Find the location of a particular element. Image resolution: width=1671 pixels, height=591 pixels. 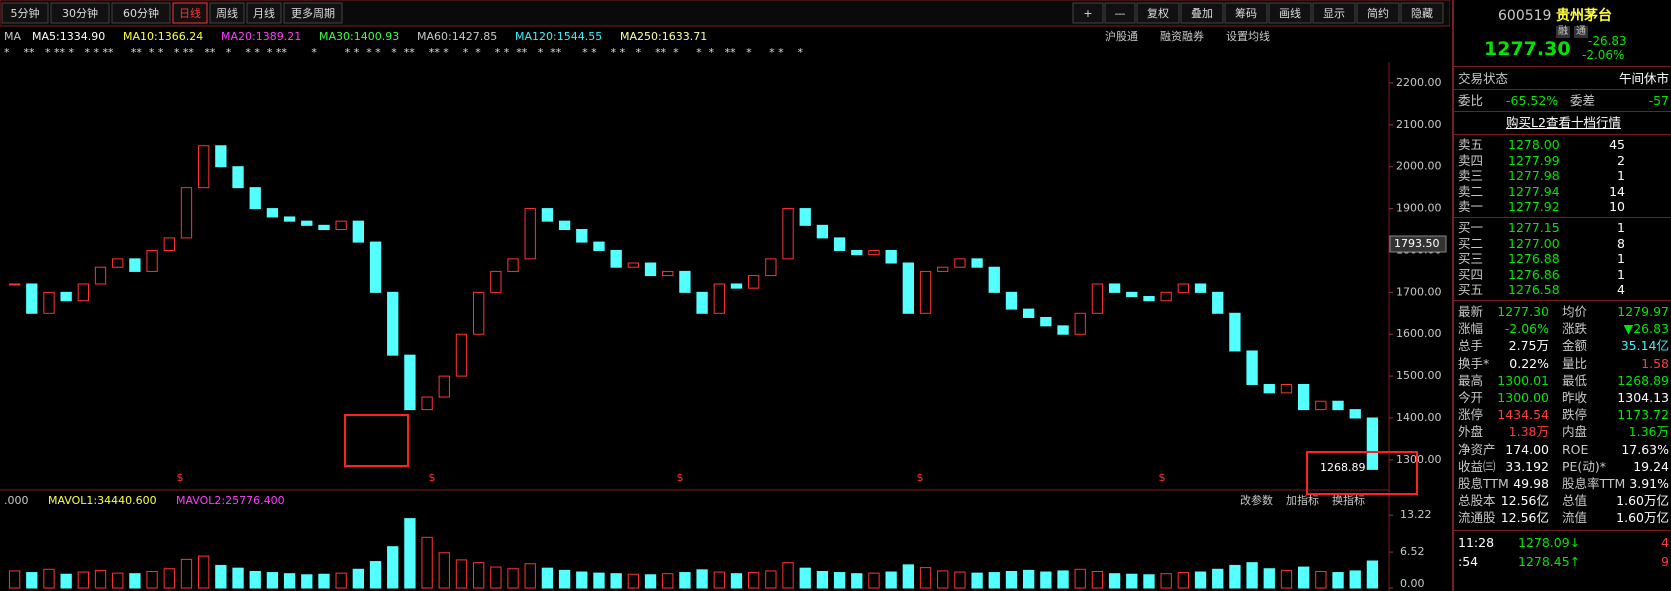

period-tab-label: 更多周期 is located at coordinates (313, 13).